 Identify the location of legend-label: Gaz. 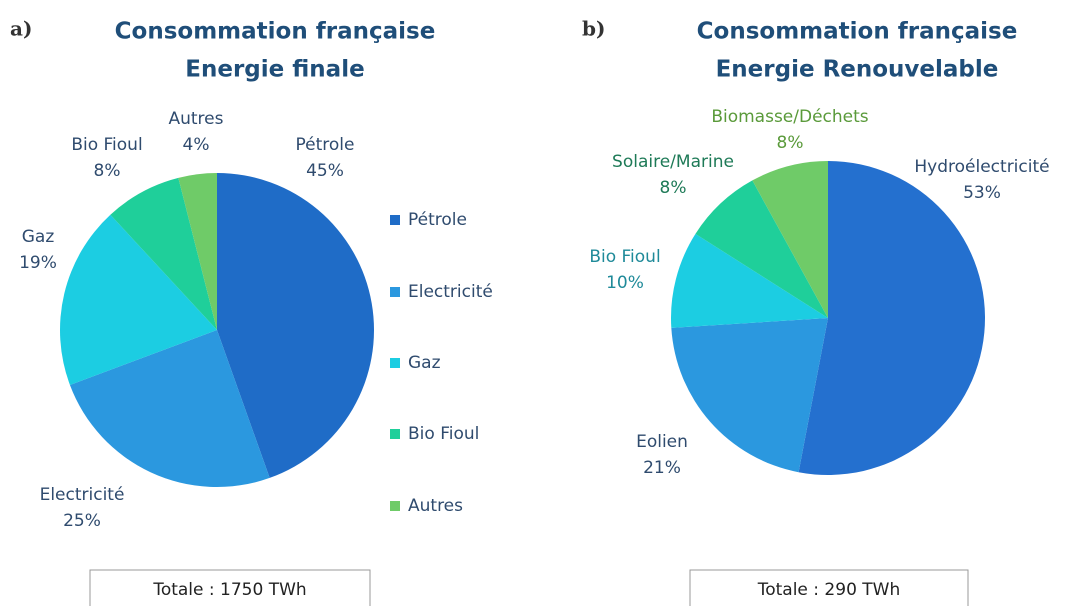
(424, 363).